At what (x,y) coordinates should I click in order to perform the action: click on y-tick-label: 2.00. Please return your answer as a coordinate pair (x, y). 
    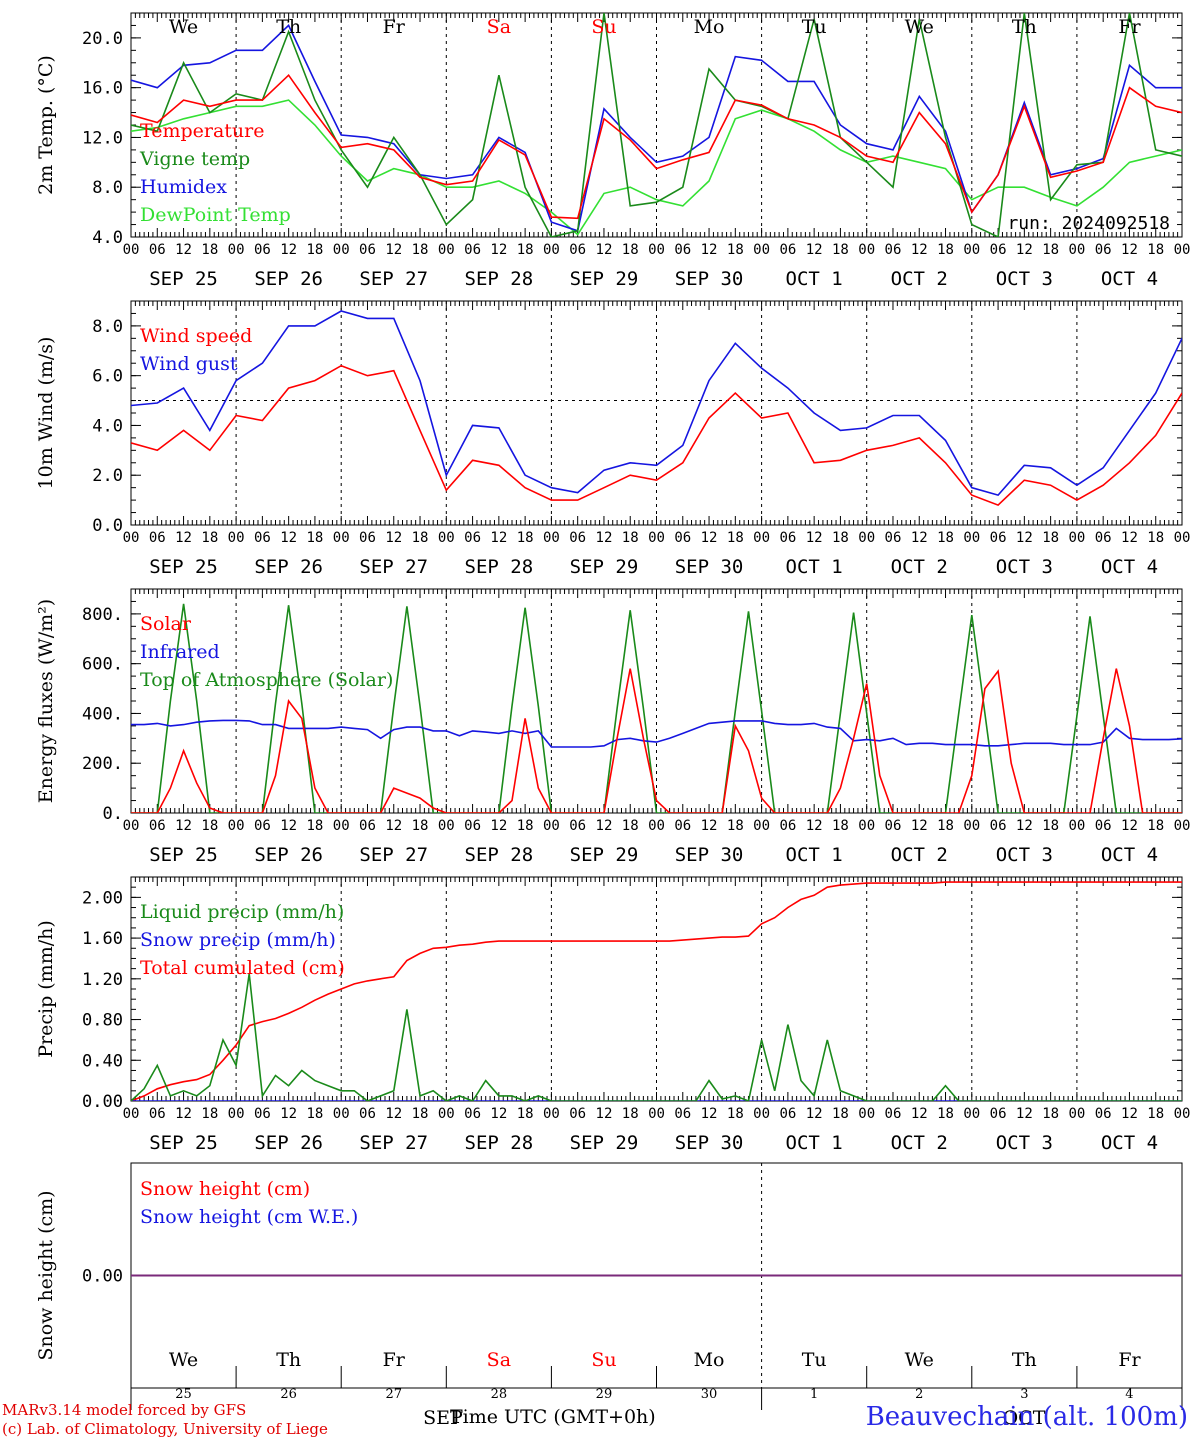
    Looking at the image, I should click on (102, 898).